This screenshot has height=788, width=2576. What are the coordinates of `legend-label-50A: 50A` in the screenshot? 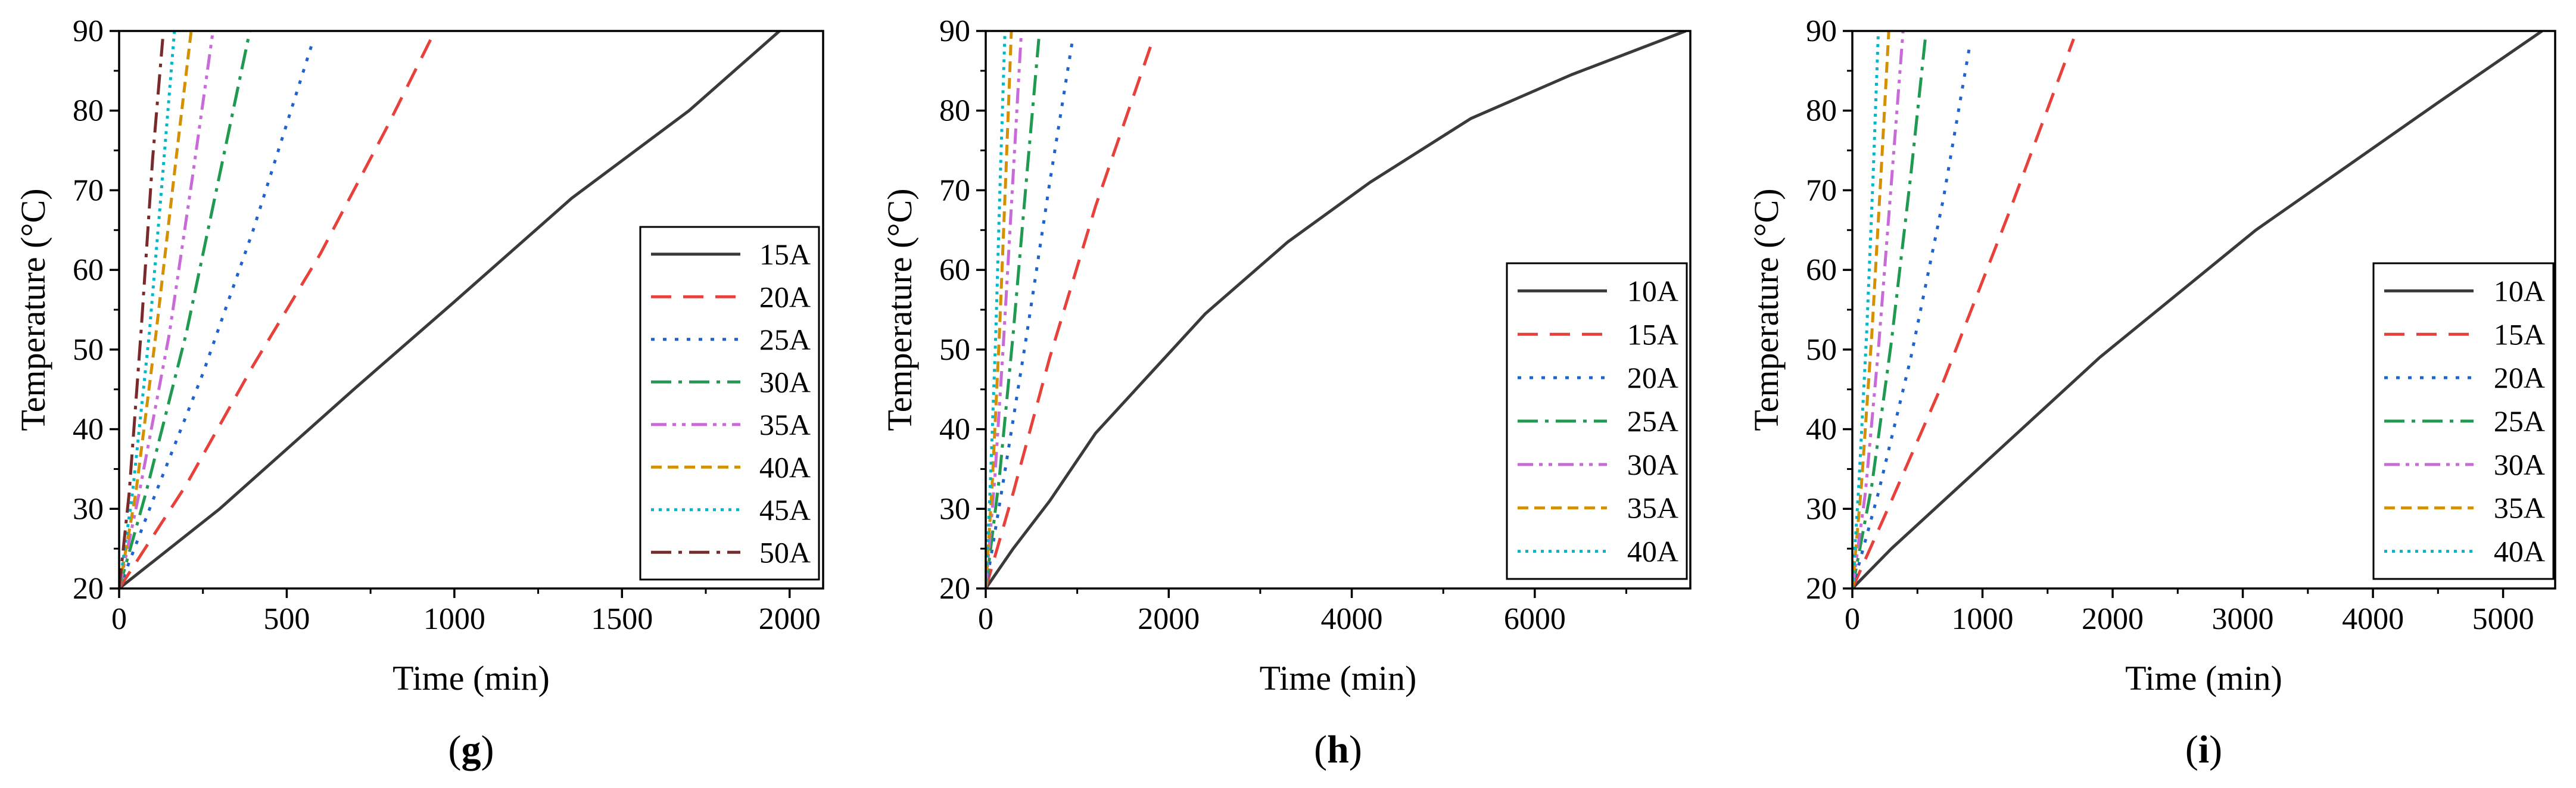 It's located at (785, 552).